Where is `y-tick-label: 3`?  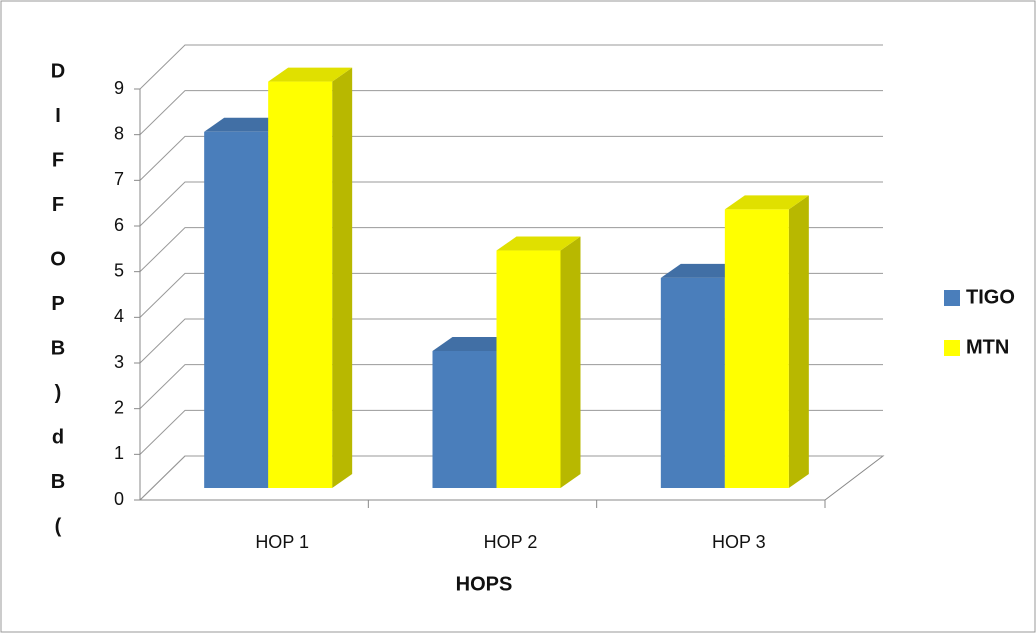 y-tick-label: 3 is located at coordinates (119, 362).